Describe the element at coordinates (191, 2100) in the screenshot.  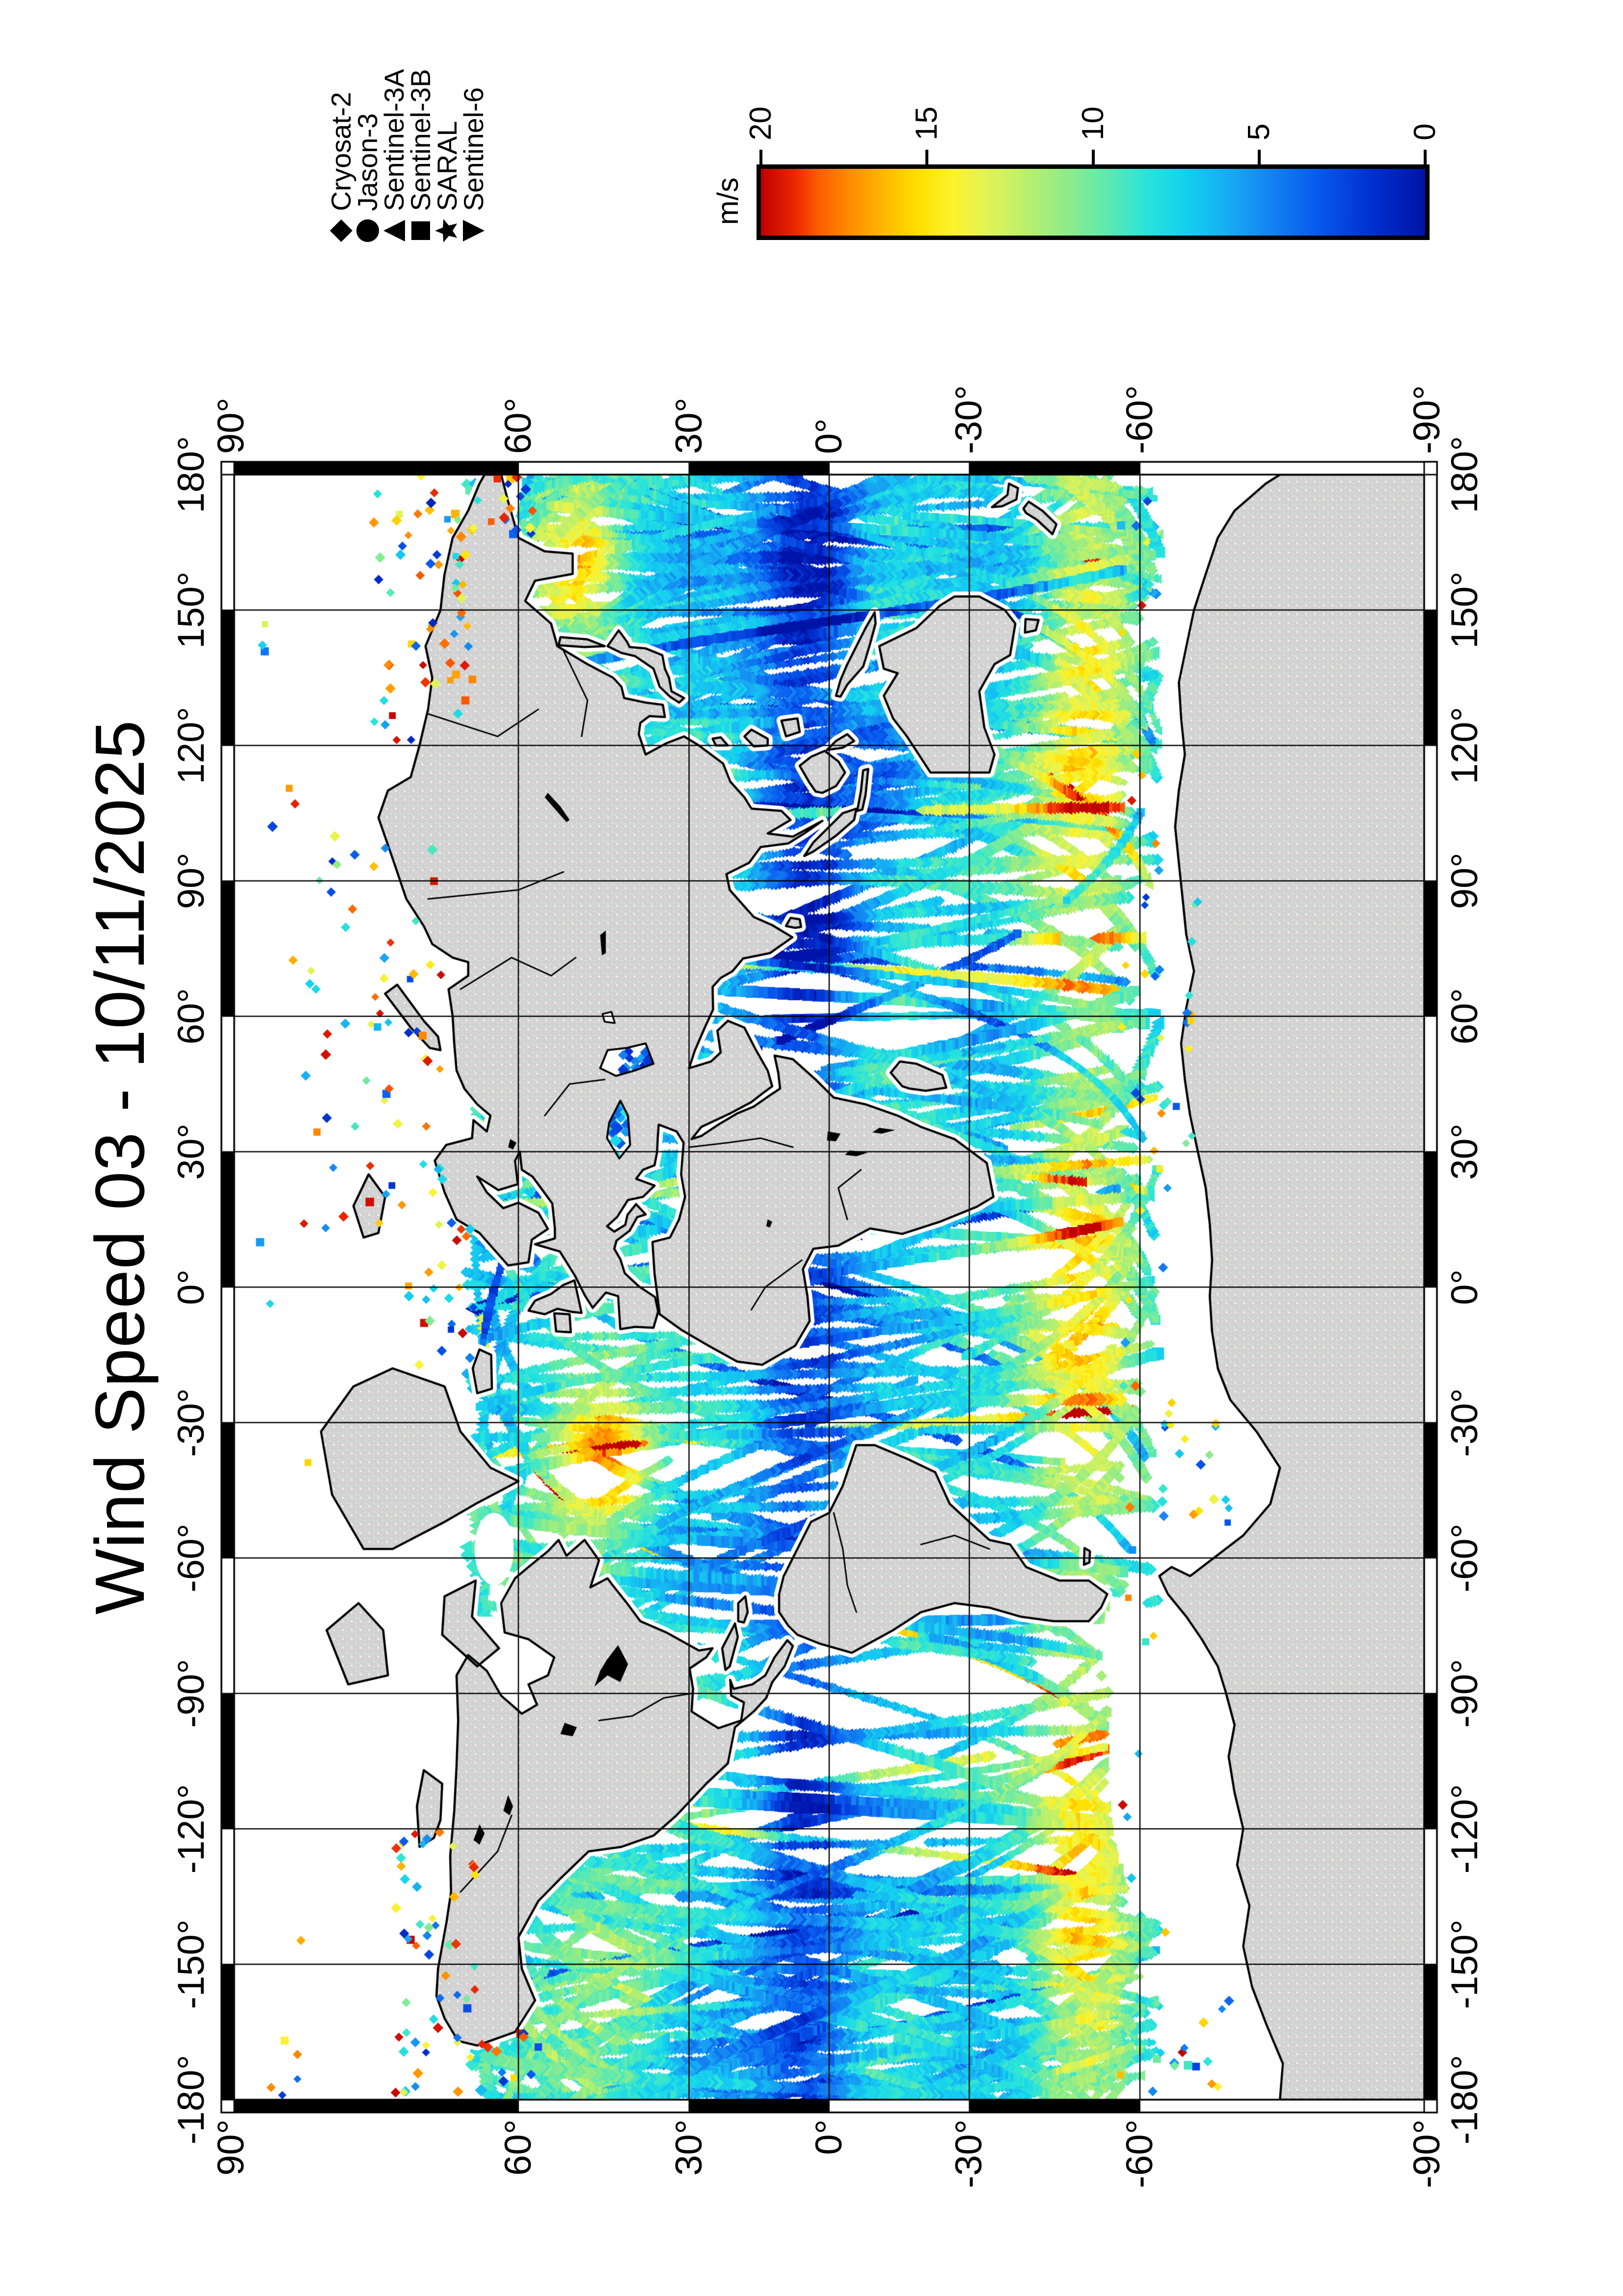
I see `lon-label-top: -180°` at that location.